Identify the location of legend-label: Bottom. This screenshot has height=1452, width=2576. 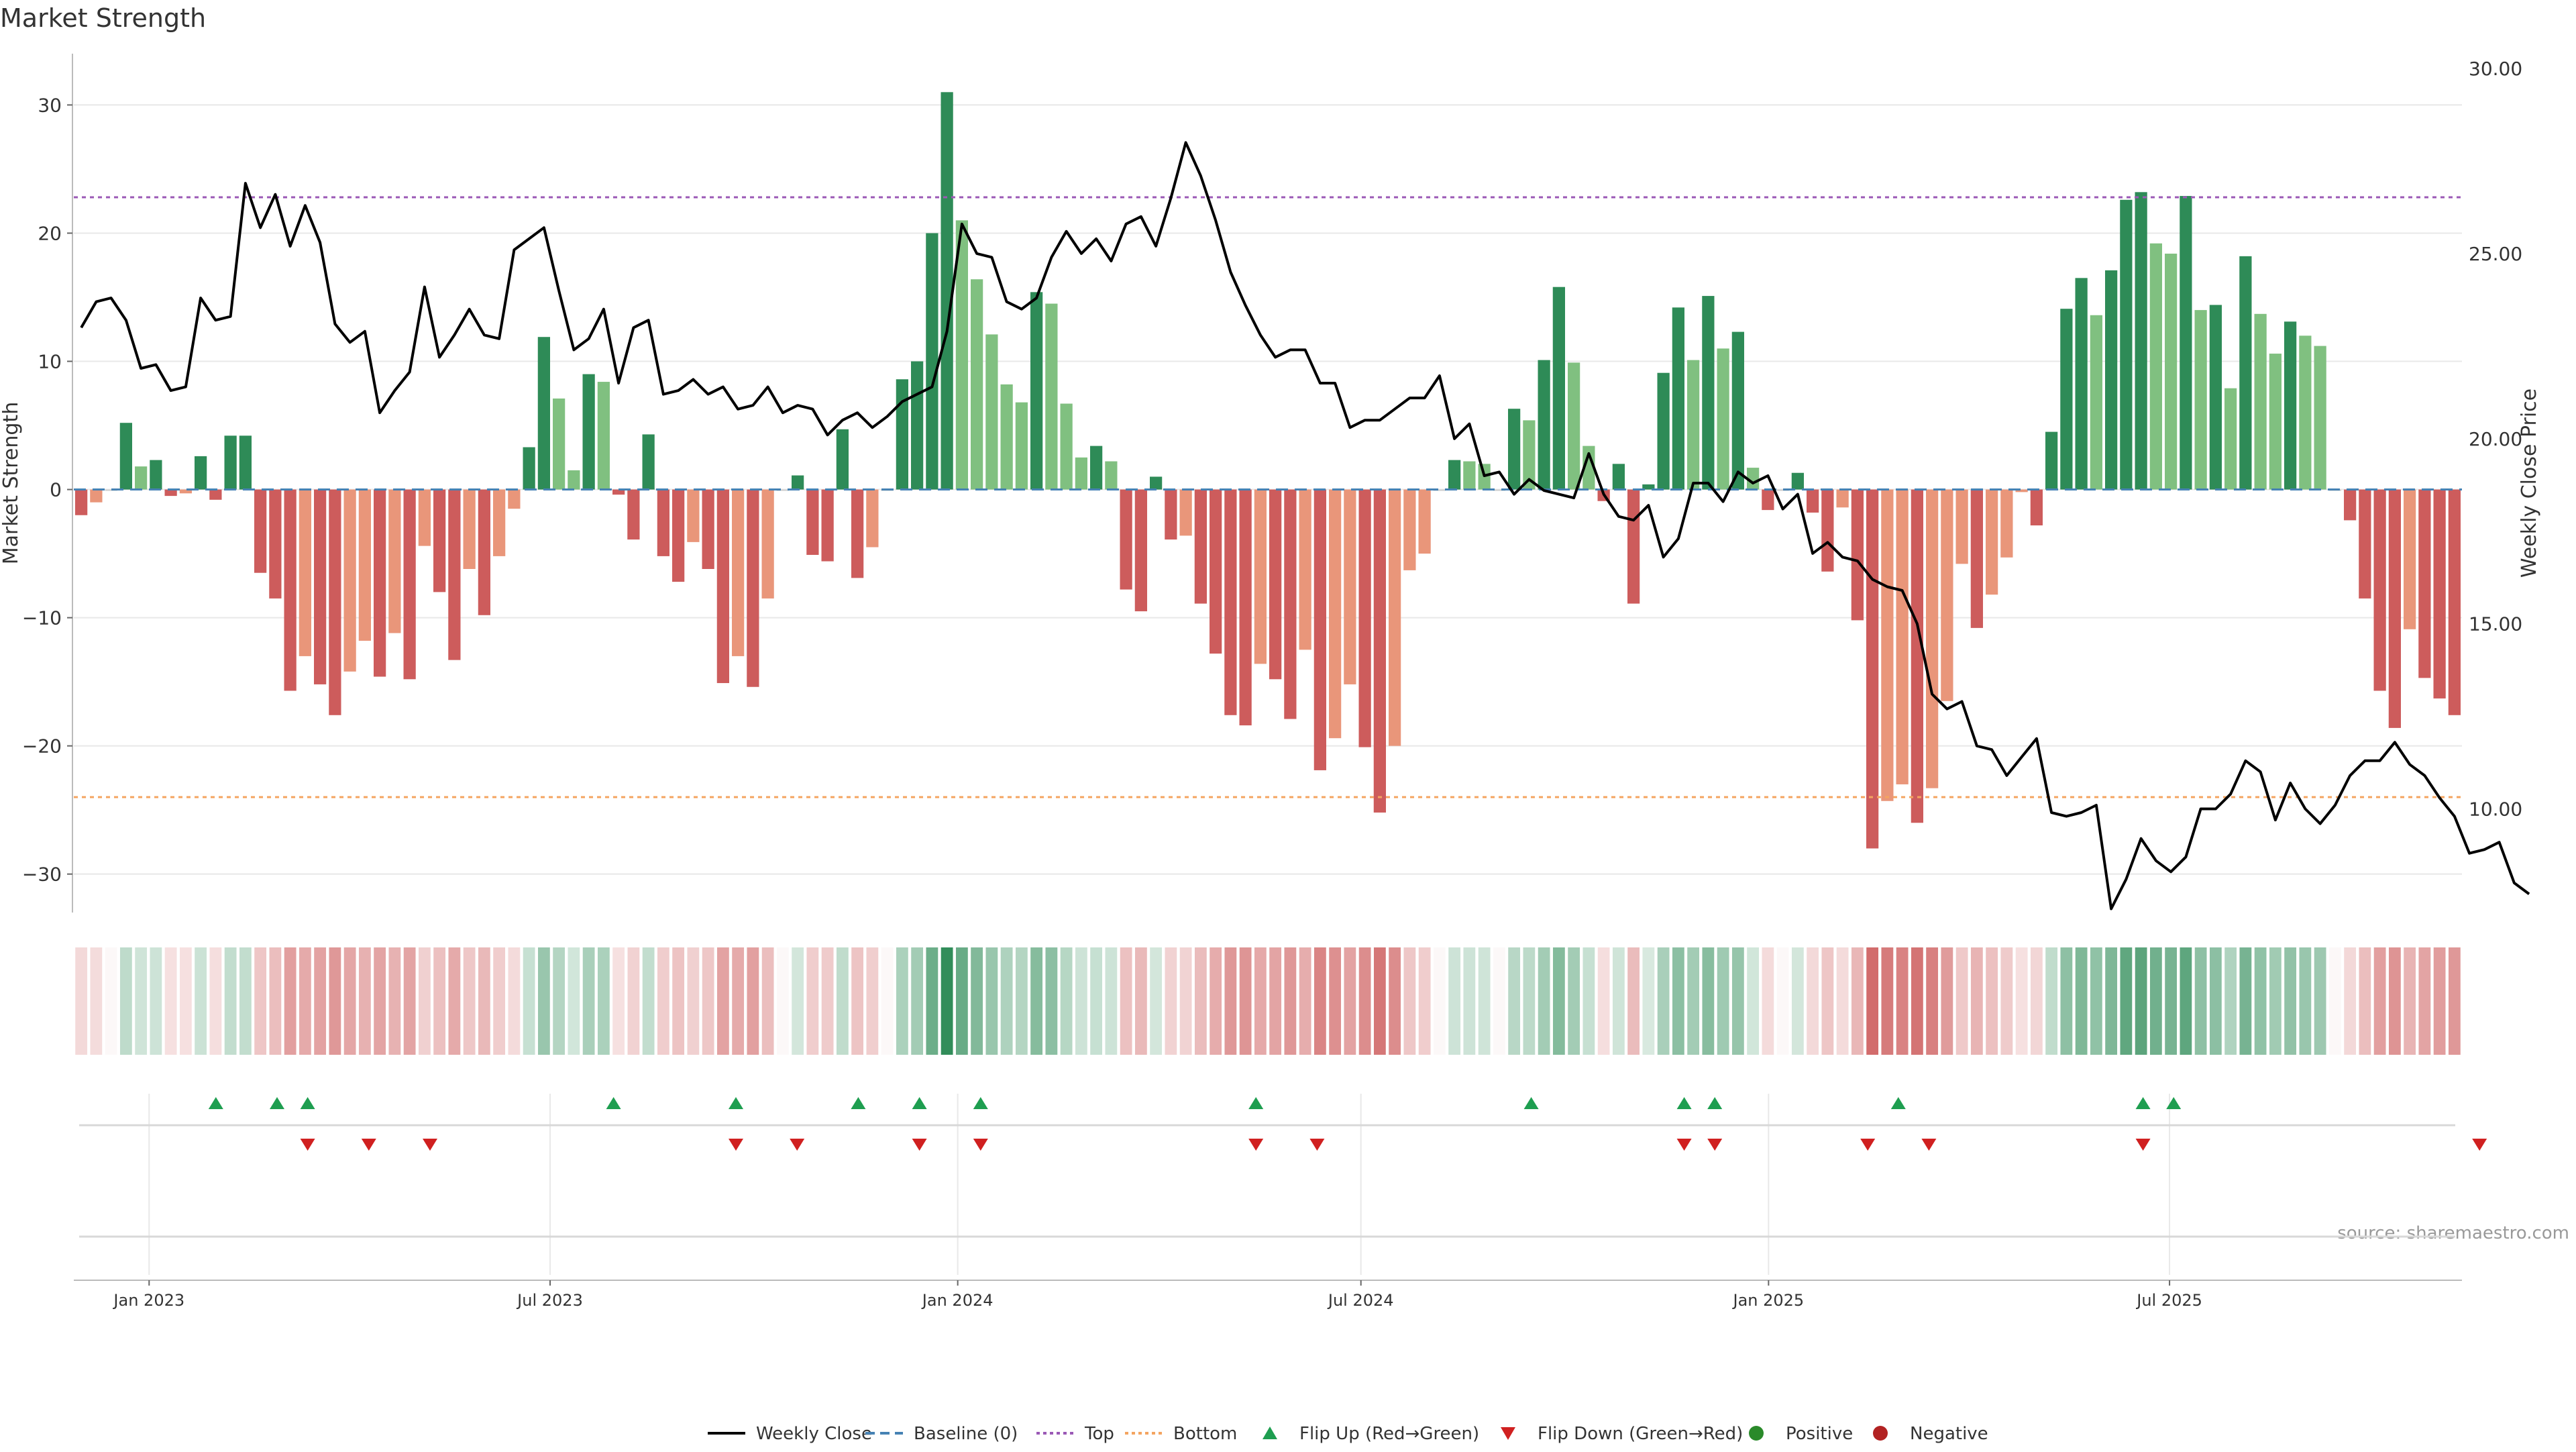
(1205, 1434).